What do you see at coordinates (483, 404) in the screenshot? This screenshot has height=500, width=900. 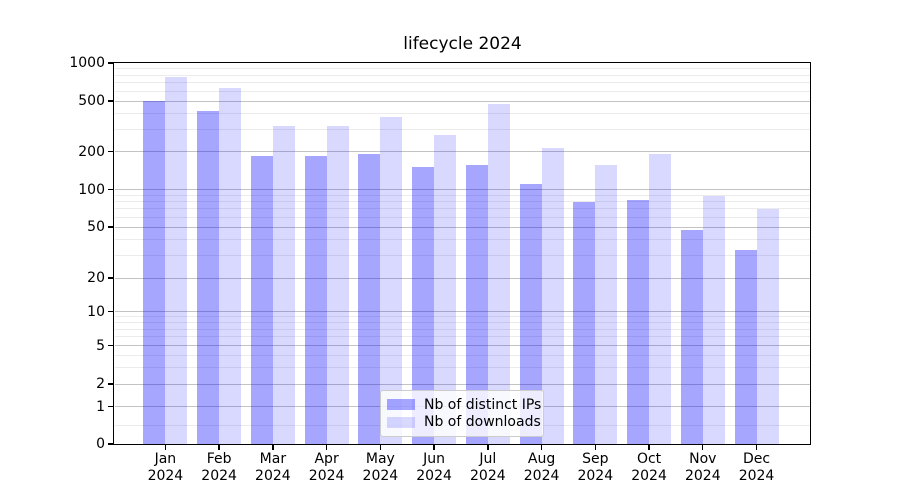 I see `legend-label: Nb of distinct IPs` at bounding box center [483, 404].